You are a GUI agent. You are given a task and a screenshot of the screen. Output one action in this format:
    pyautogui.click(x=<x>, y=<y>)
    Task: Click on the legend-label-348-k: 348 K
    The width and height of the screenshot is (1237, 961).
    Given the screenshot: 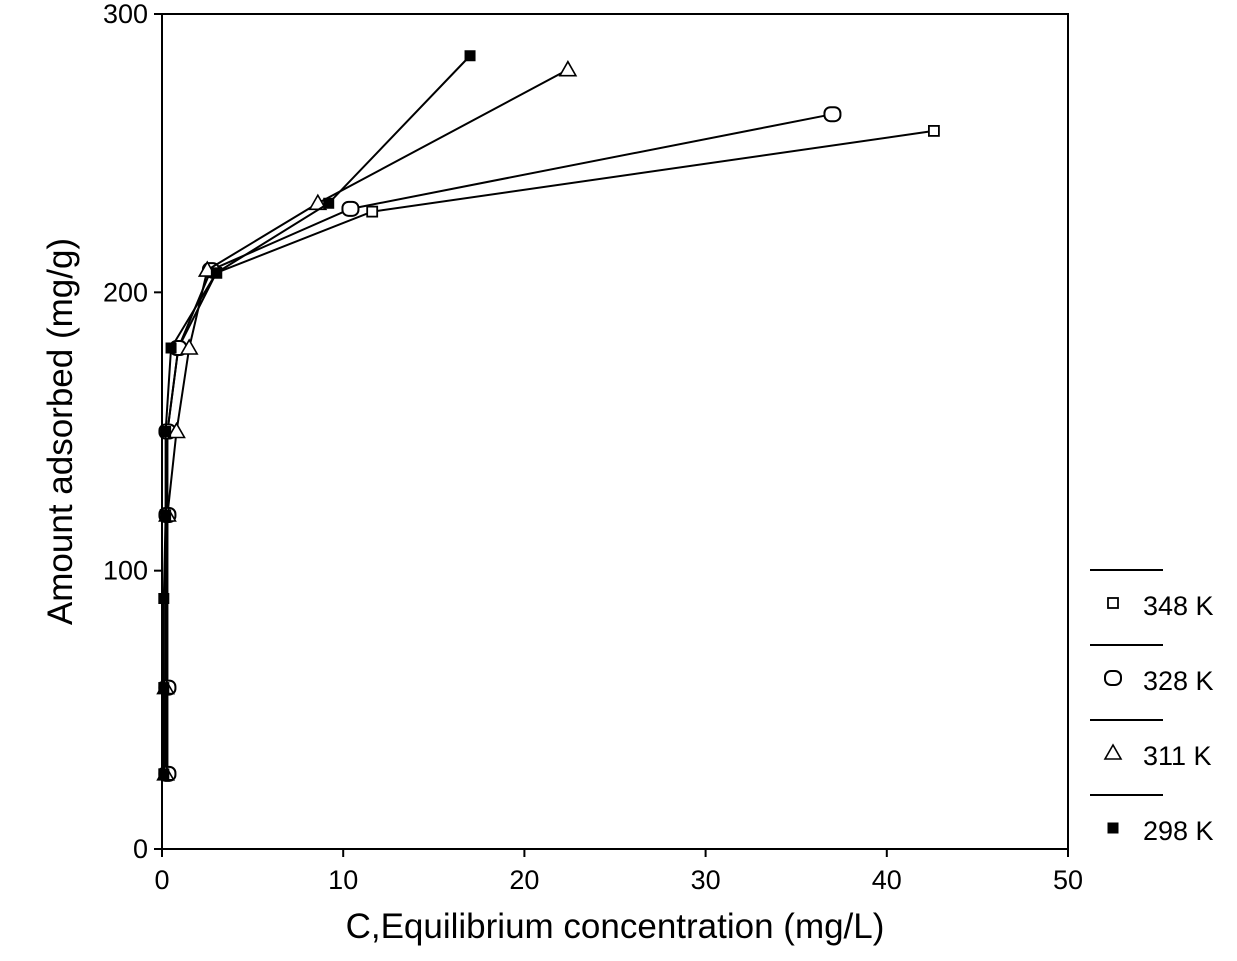 What is the action you would take?
    pyautogui.click(x=1178, y=606)
    